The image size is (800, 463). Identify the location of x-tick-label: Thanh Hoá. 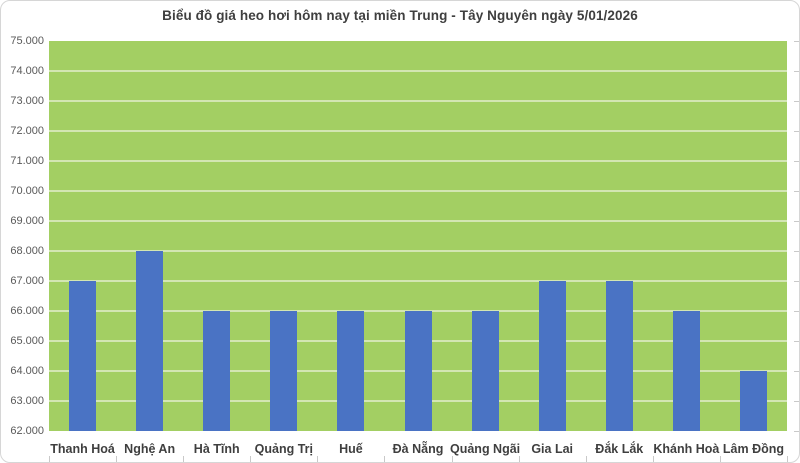
(82, 449).